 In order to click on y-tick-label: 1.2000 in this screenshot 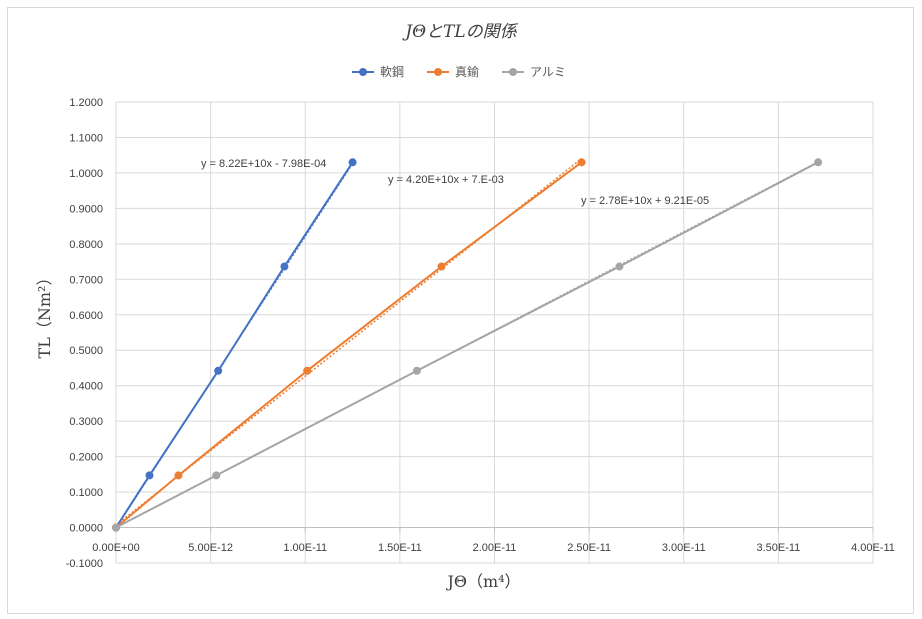, I will do `click(86, 103)`.